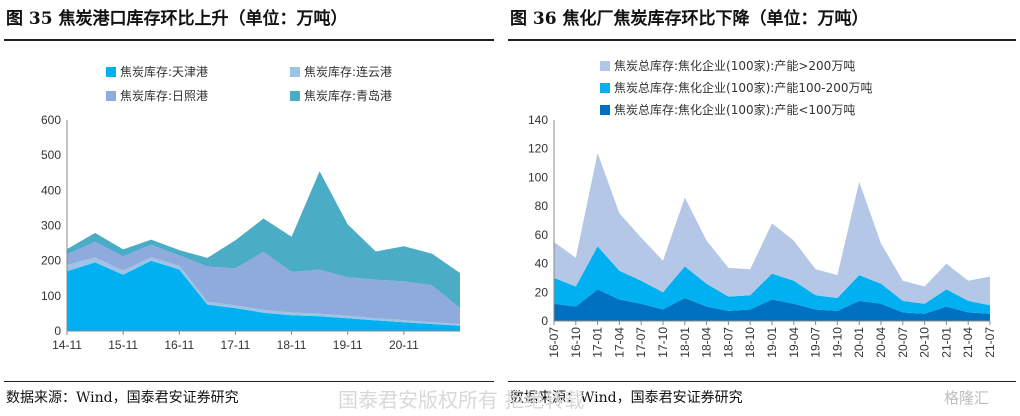  Describe the element at coordinates (750, 342) in the screenshot. I see `x-tick-label: 18-10` at that location.